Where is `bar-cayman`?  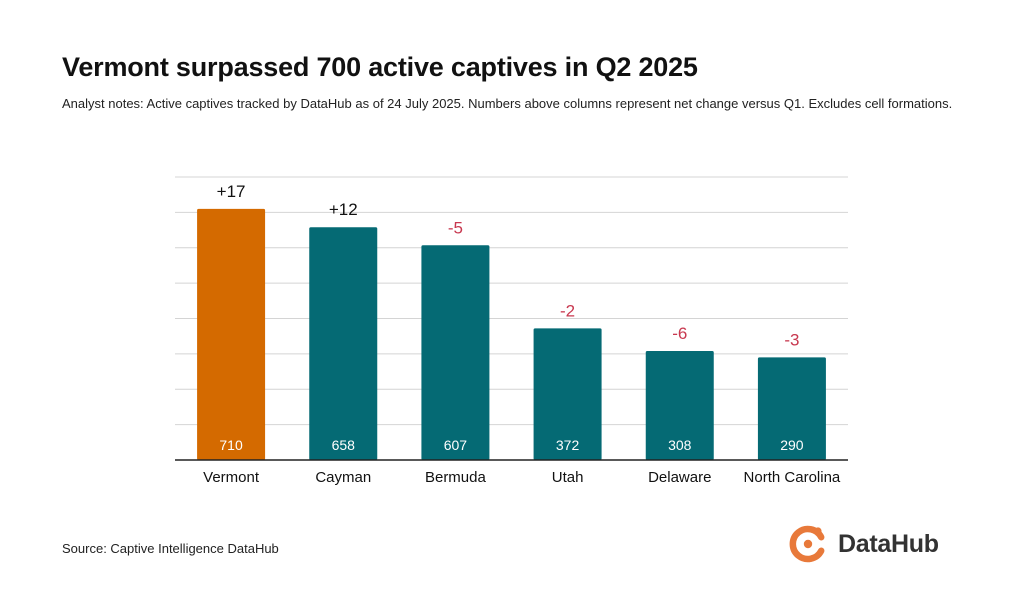 bar-cayman is located at coordinates (343, 343).